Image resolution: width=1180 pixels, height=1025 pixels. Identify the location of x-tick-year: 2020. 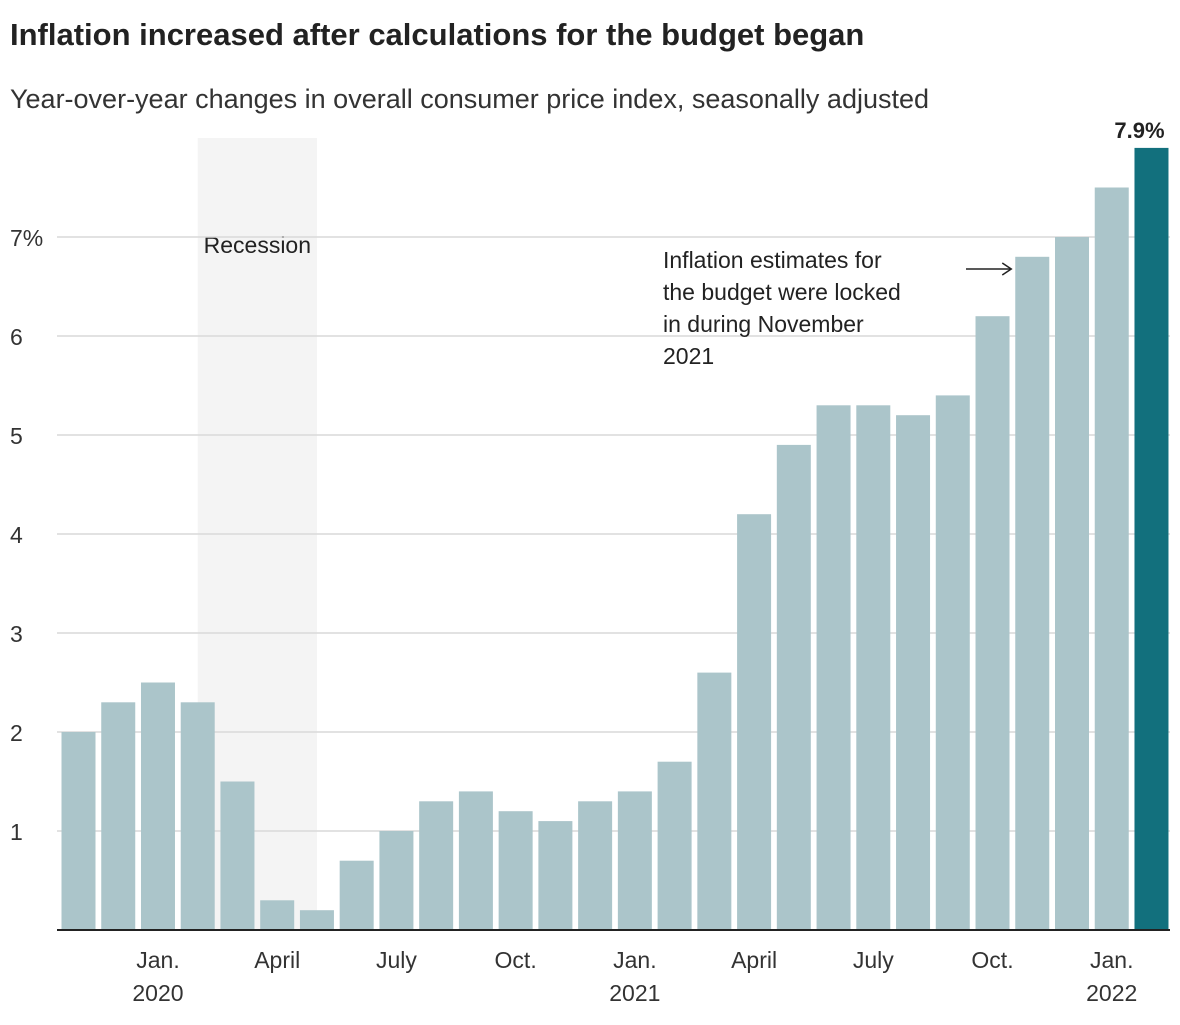
(157, 993).